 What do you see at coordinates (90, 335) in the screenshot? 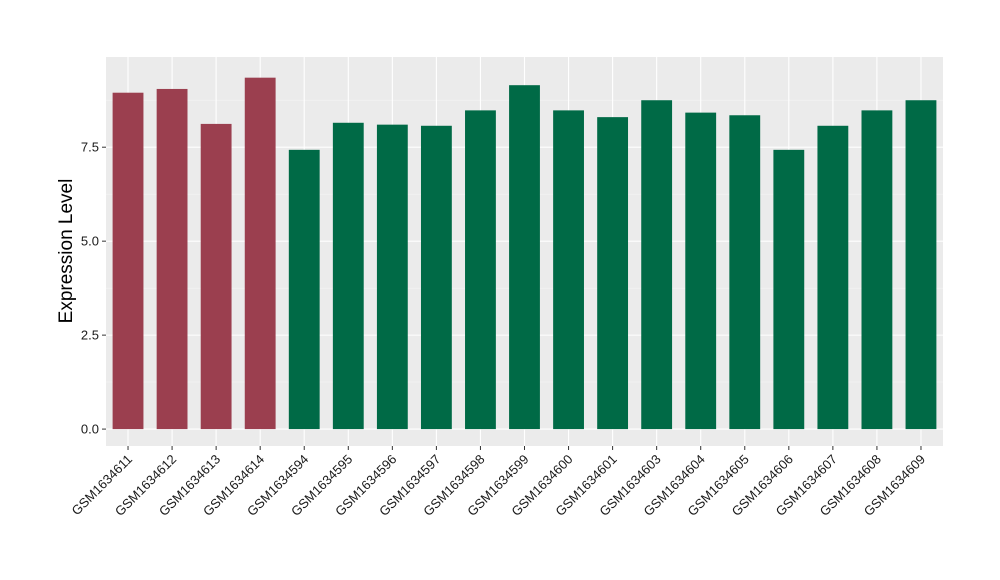
I see `y-tick-label: 2.5` at bounding box center [90, 335].